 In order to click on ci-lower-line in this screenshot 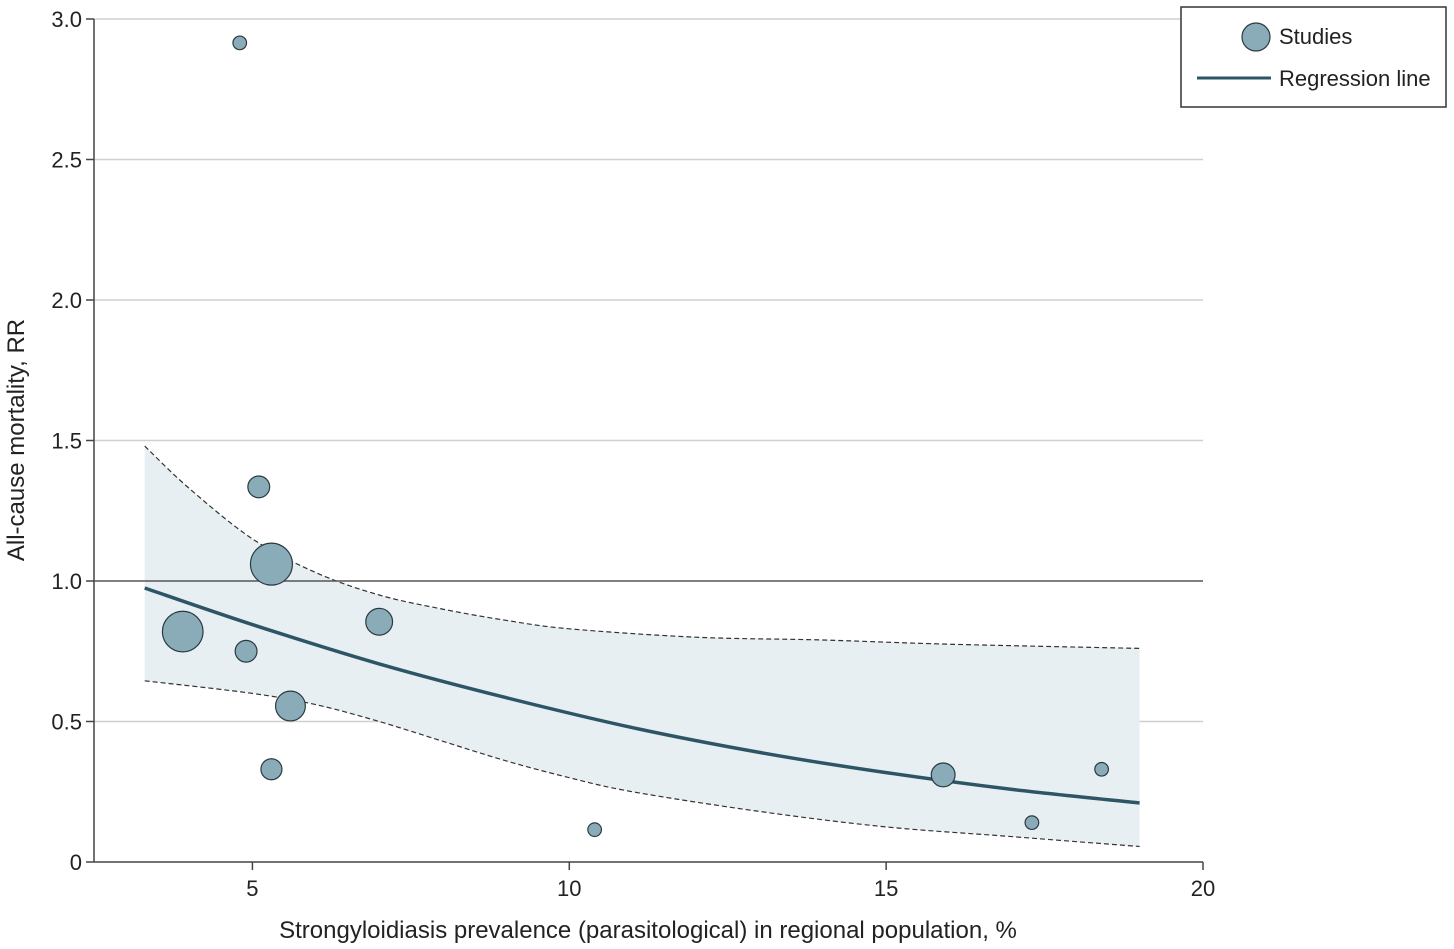, I will do `click(642, 764)`.